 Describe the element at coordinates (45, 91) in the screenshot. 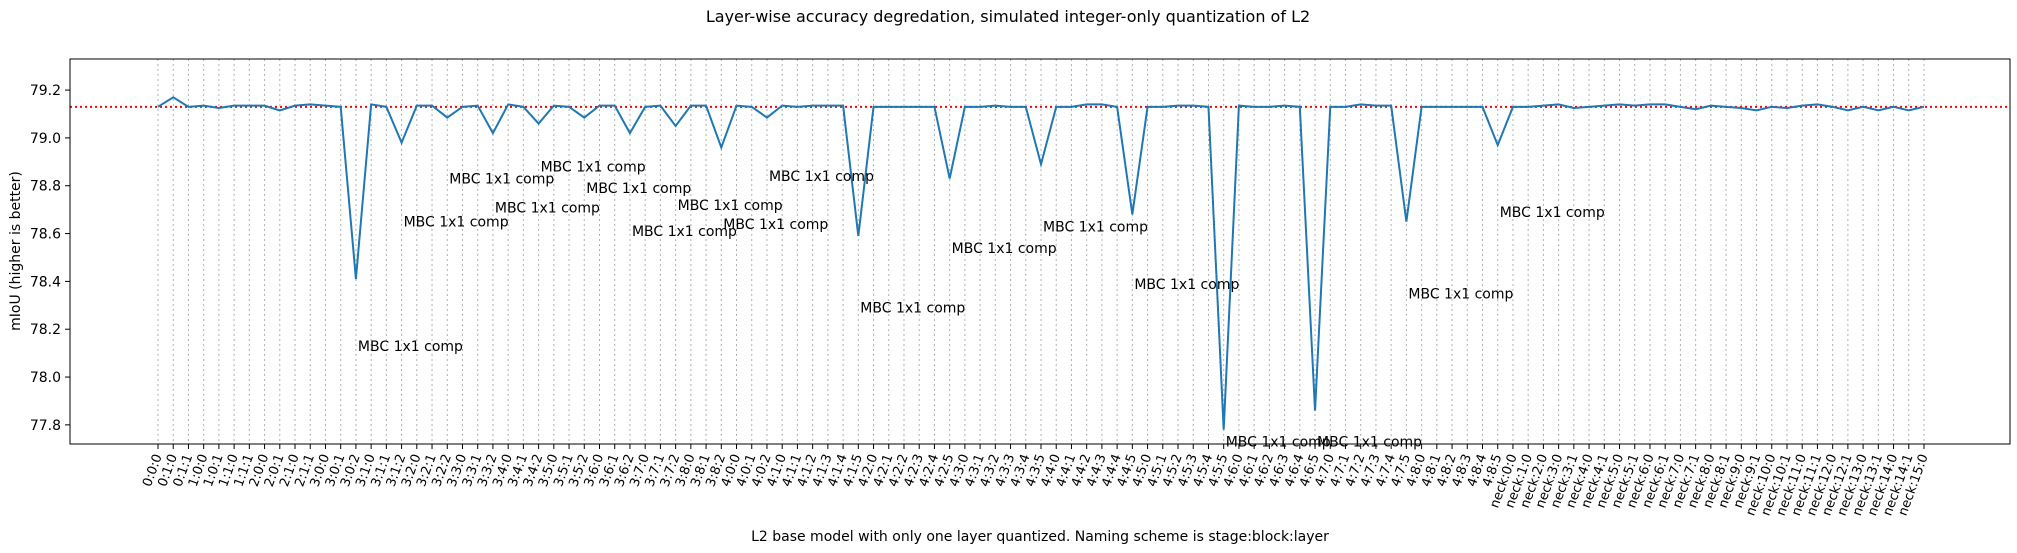

I see `y-tick-label: 79.2` at that location.